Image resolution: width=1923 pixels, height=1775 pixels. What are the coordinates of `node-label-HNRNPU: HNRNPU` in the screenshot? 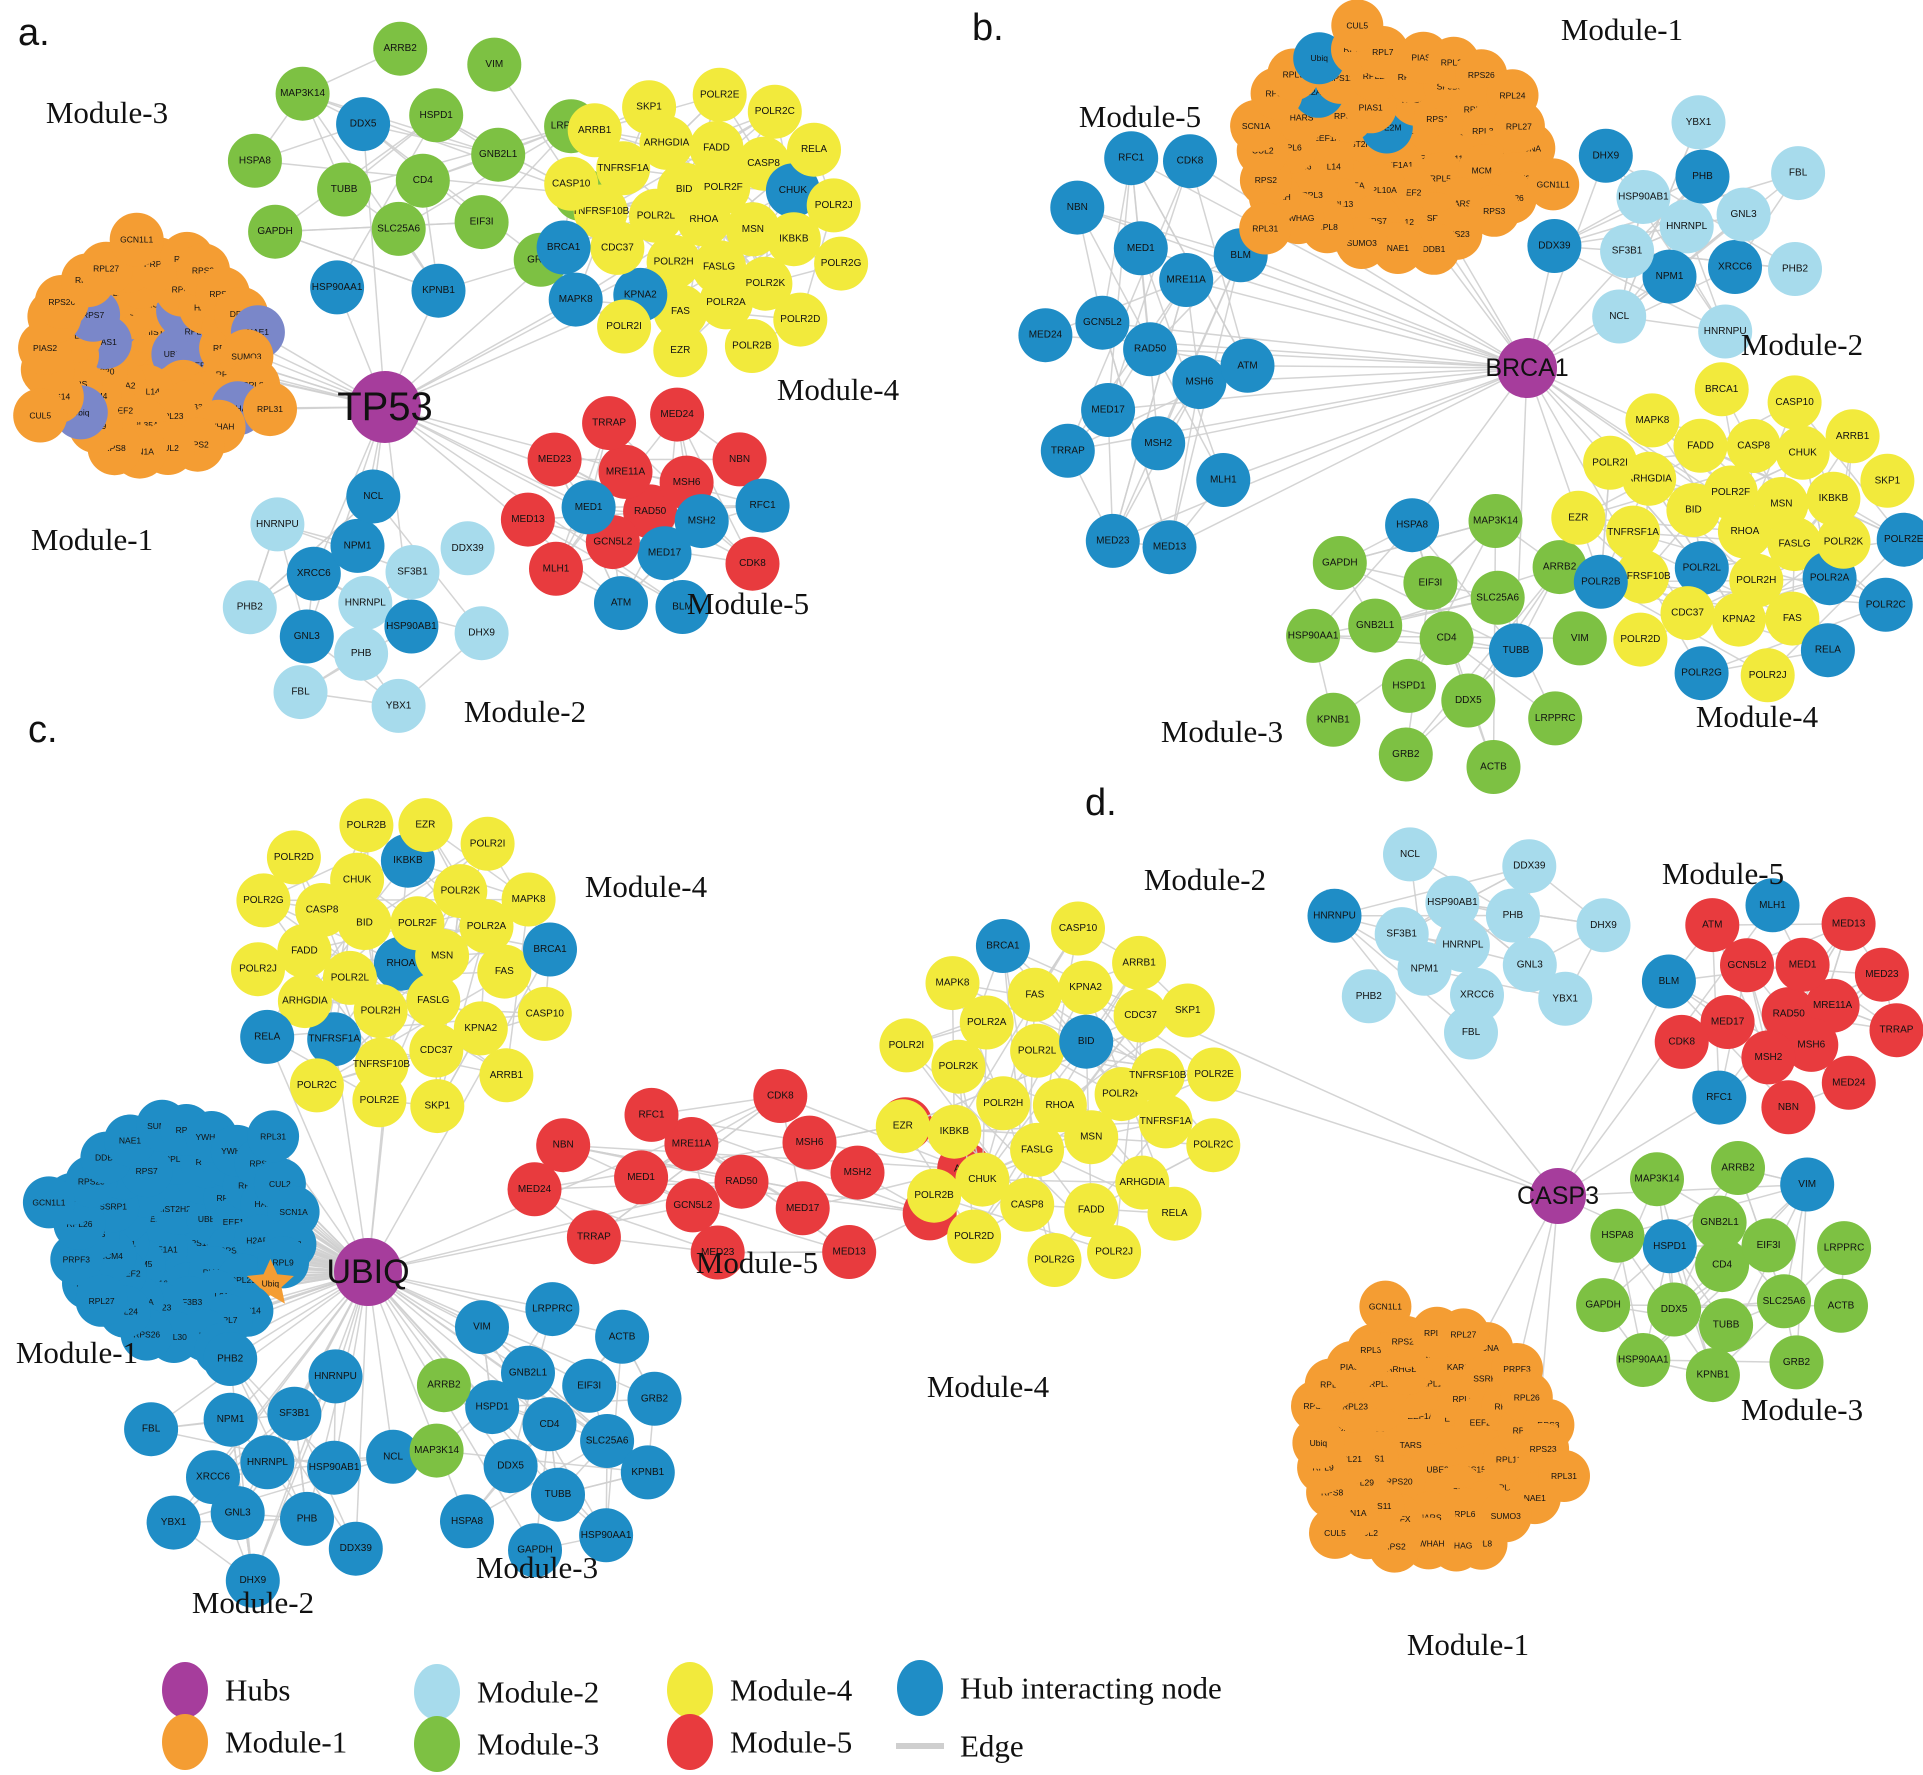 It's located at (277, 524).